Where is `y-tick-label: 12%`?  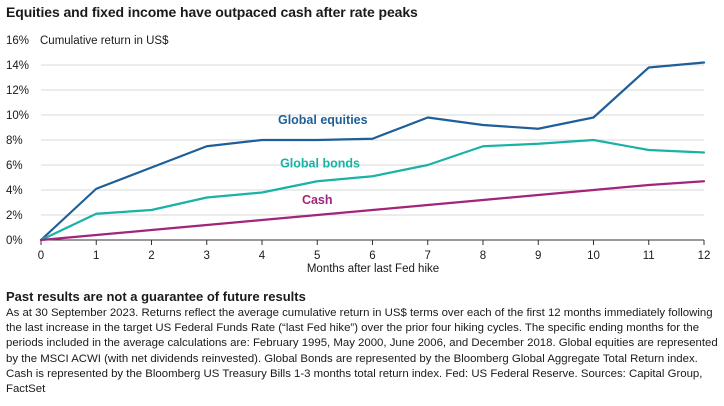 y-tick-label: 12% is located at coordinates (17, 91).